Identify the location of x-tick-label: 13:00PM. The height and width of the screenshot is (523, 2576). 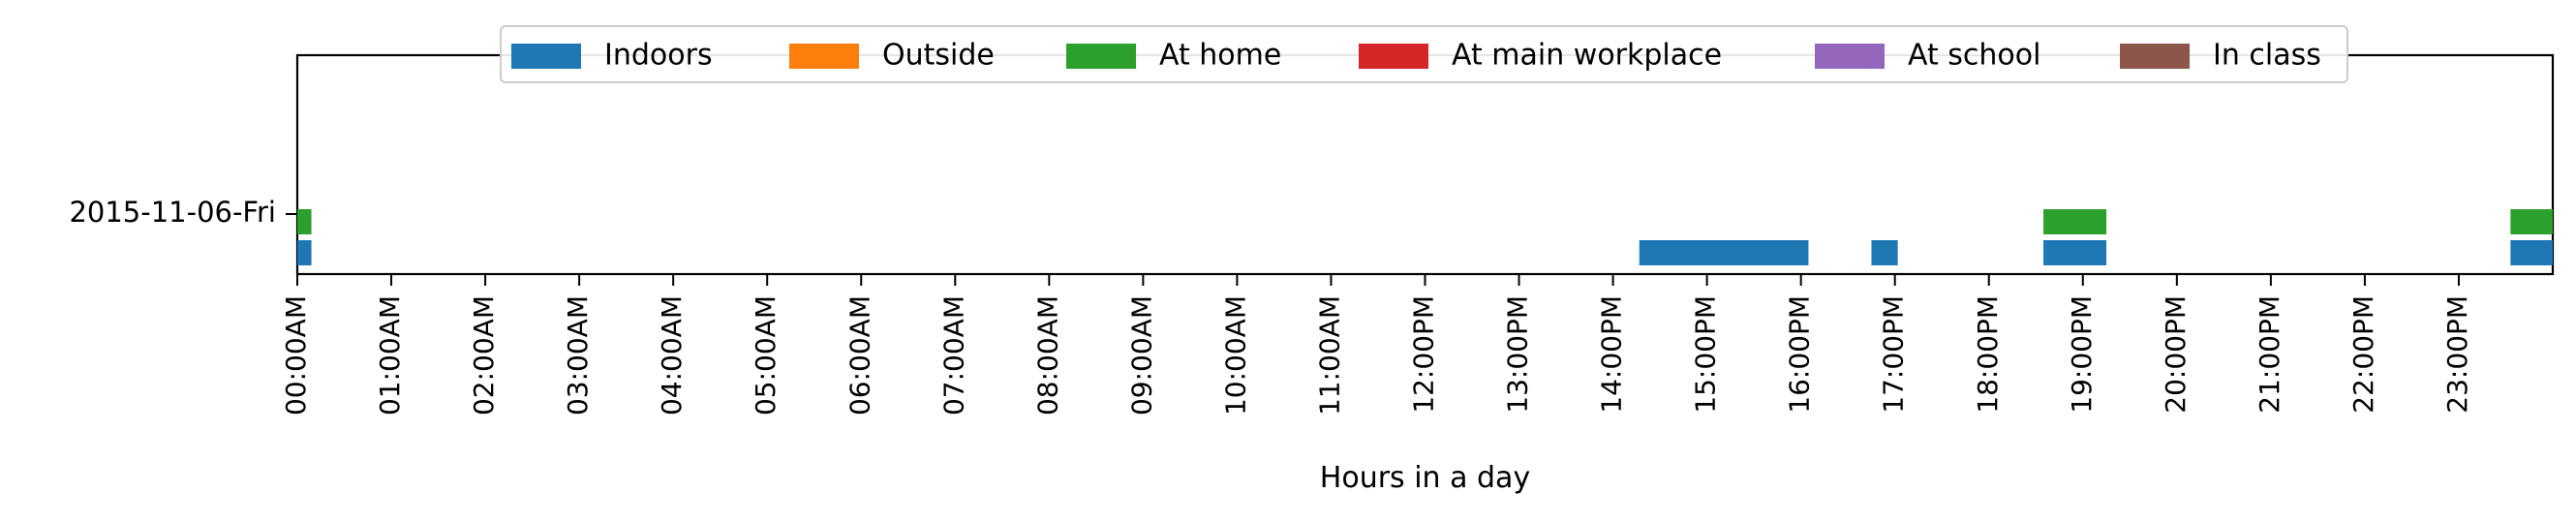
(1518, 354).